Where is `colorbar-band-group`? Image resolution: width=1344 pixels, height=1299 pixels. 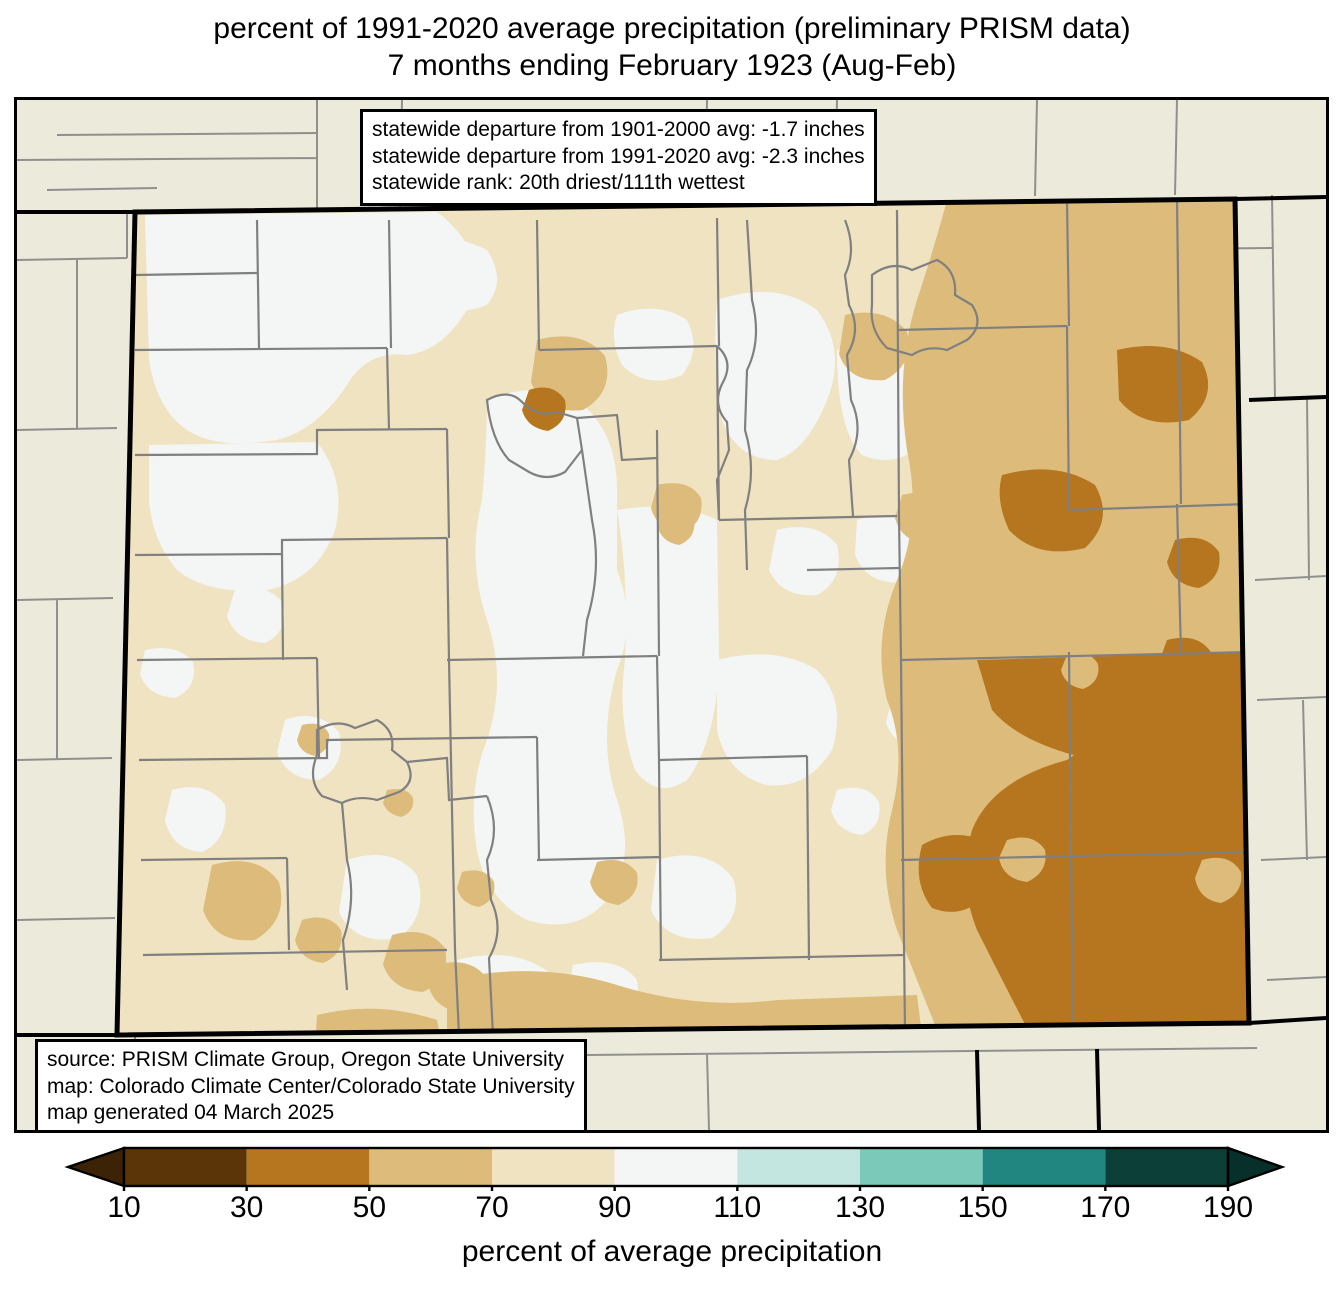 colorbar-band-group is located at coordinates (675, 1167).